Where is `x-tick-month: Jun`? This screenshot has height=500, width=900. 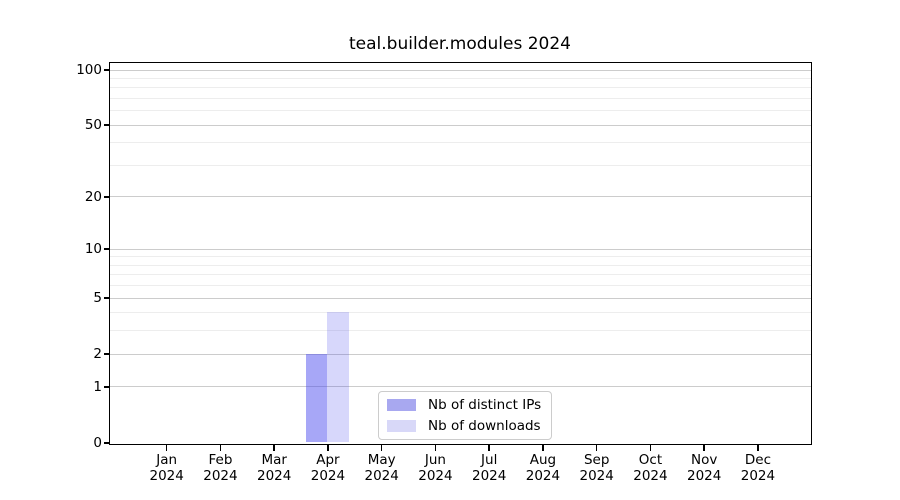
x-tick-month: Jun is located at coordinates (435, 460).